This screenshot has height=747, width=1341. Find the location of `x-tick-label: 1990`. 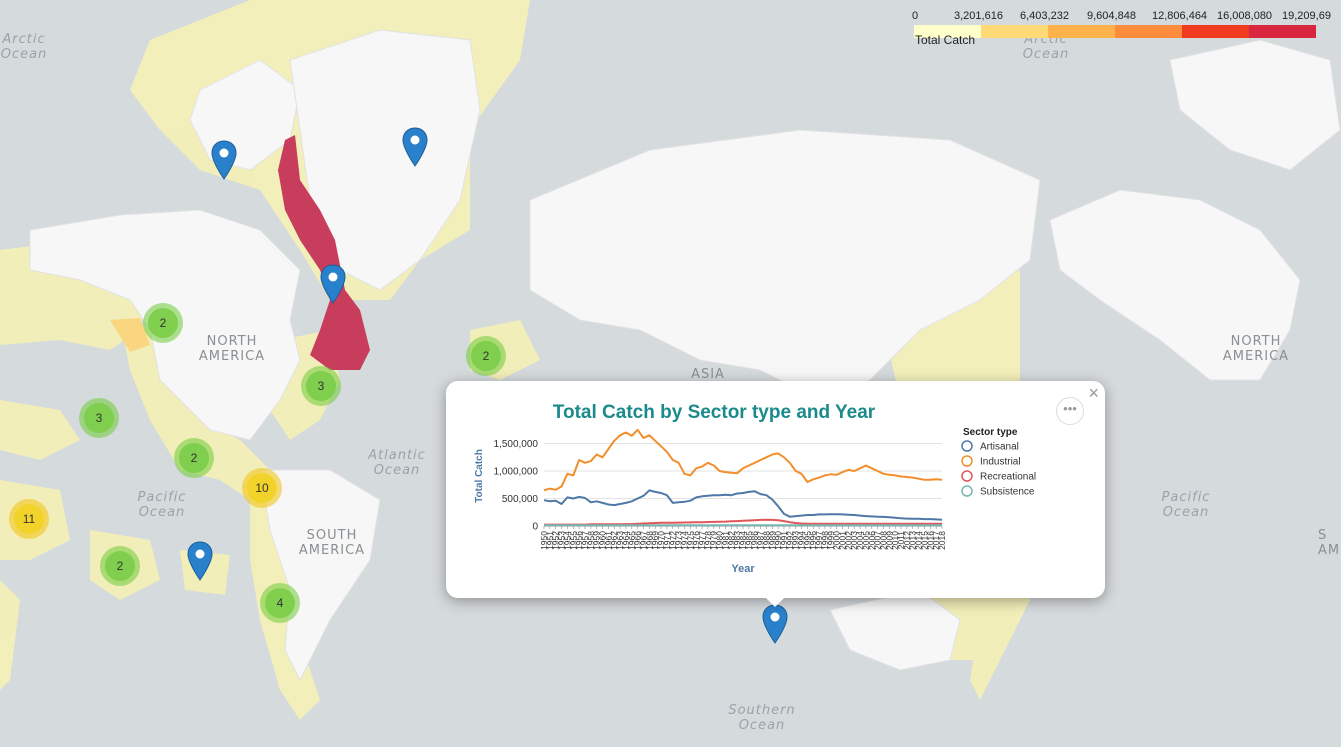

x-tick-label: 1990 is located at coordinates (778, 540).